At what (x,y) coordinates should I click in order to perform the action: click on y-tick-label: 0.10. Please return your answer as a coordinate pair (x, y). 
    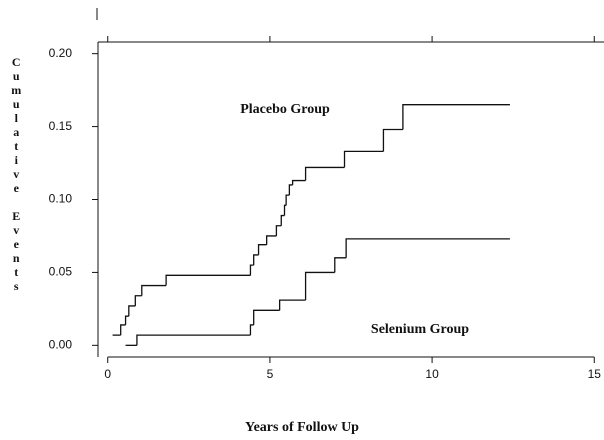
    Looking at the image, I should click on (61, 199).